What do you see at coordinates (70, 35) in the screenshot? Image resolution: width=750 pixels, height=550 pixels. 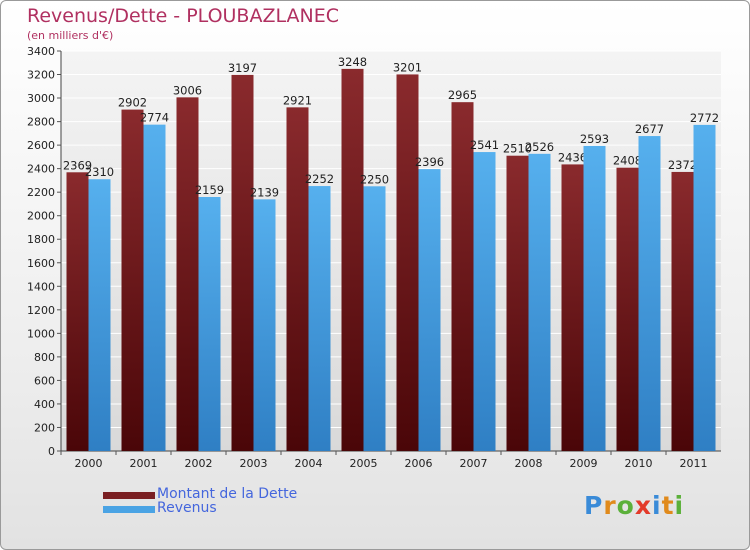 I see `chart-subtitle: (en milliers d'€)` at bounding box center [70, 35].